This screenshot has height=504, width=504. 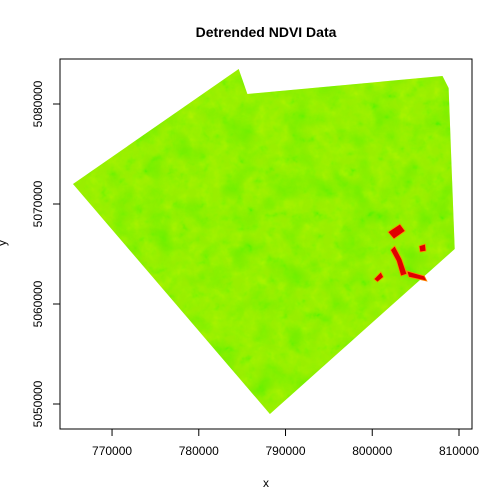 I want to click on x-tick-label: 770000, so click(x=112, y=451).